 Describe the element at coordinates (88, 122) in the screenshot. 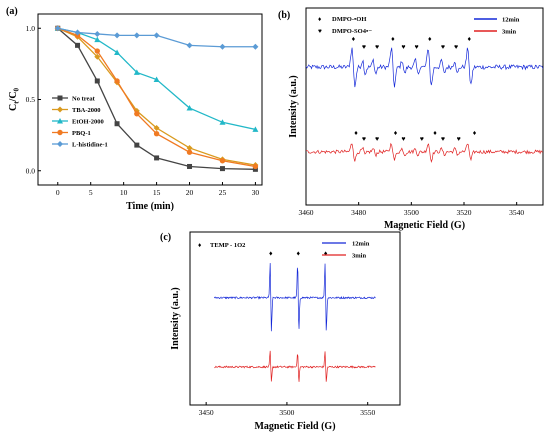

I see `legend-label-a: EtOH-2000` at that location.